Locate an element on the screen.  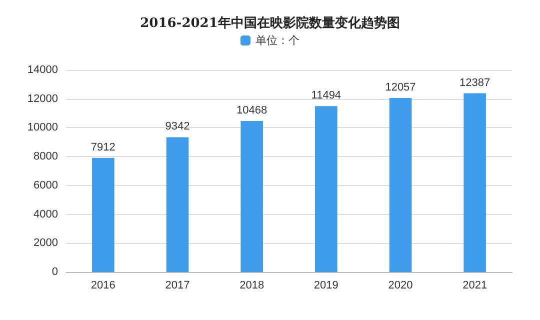
x-tick-label: 2020 is located at coordinates (400, 286).